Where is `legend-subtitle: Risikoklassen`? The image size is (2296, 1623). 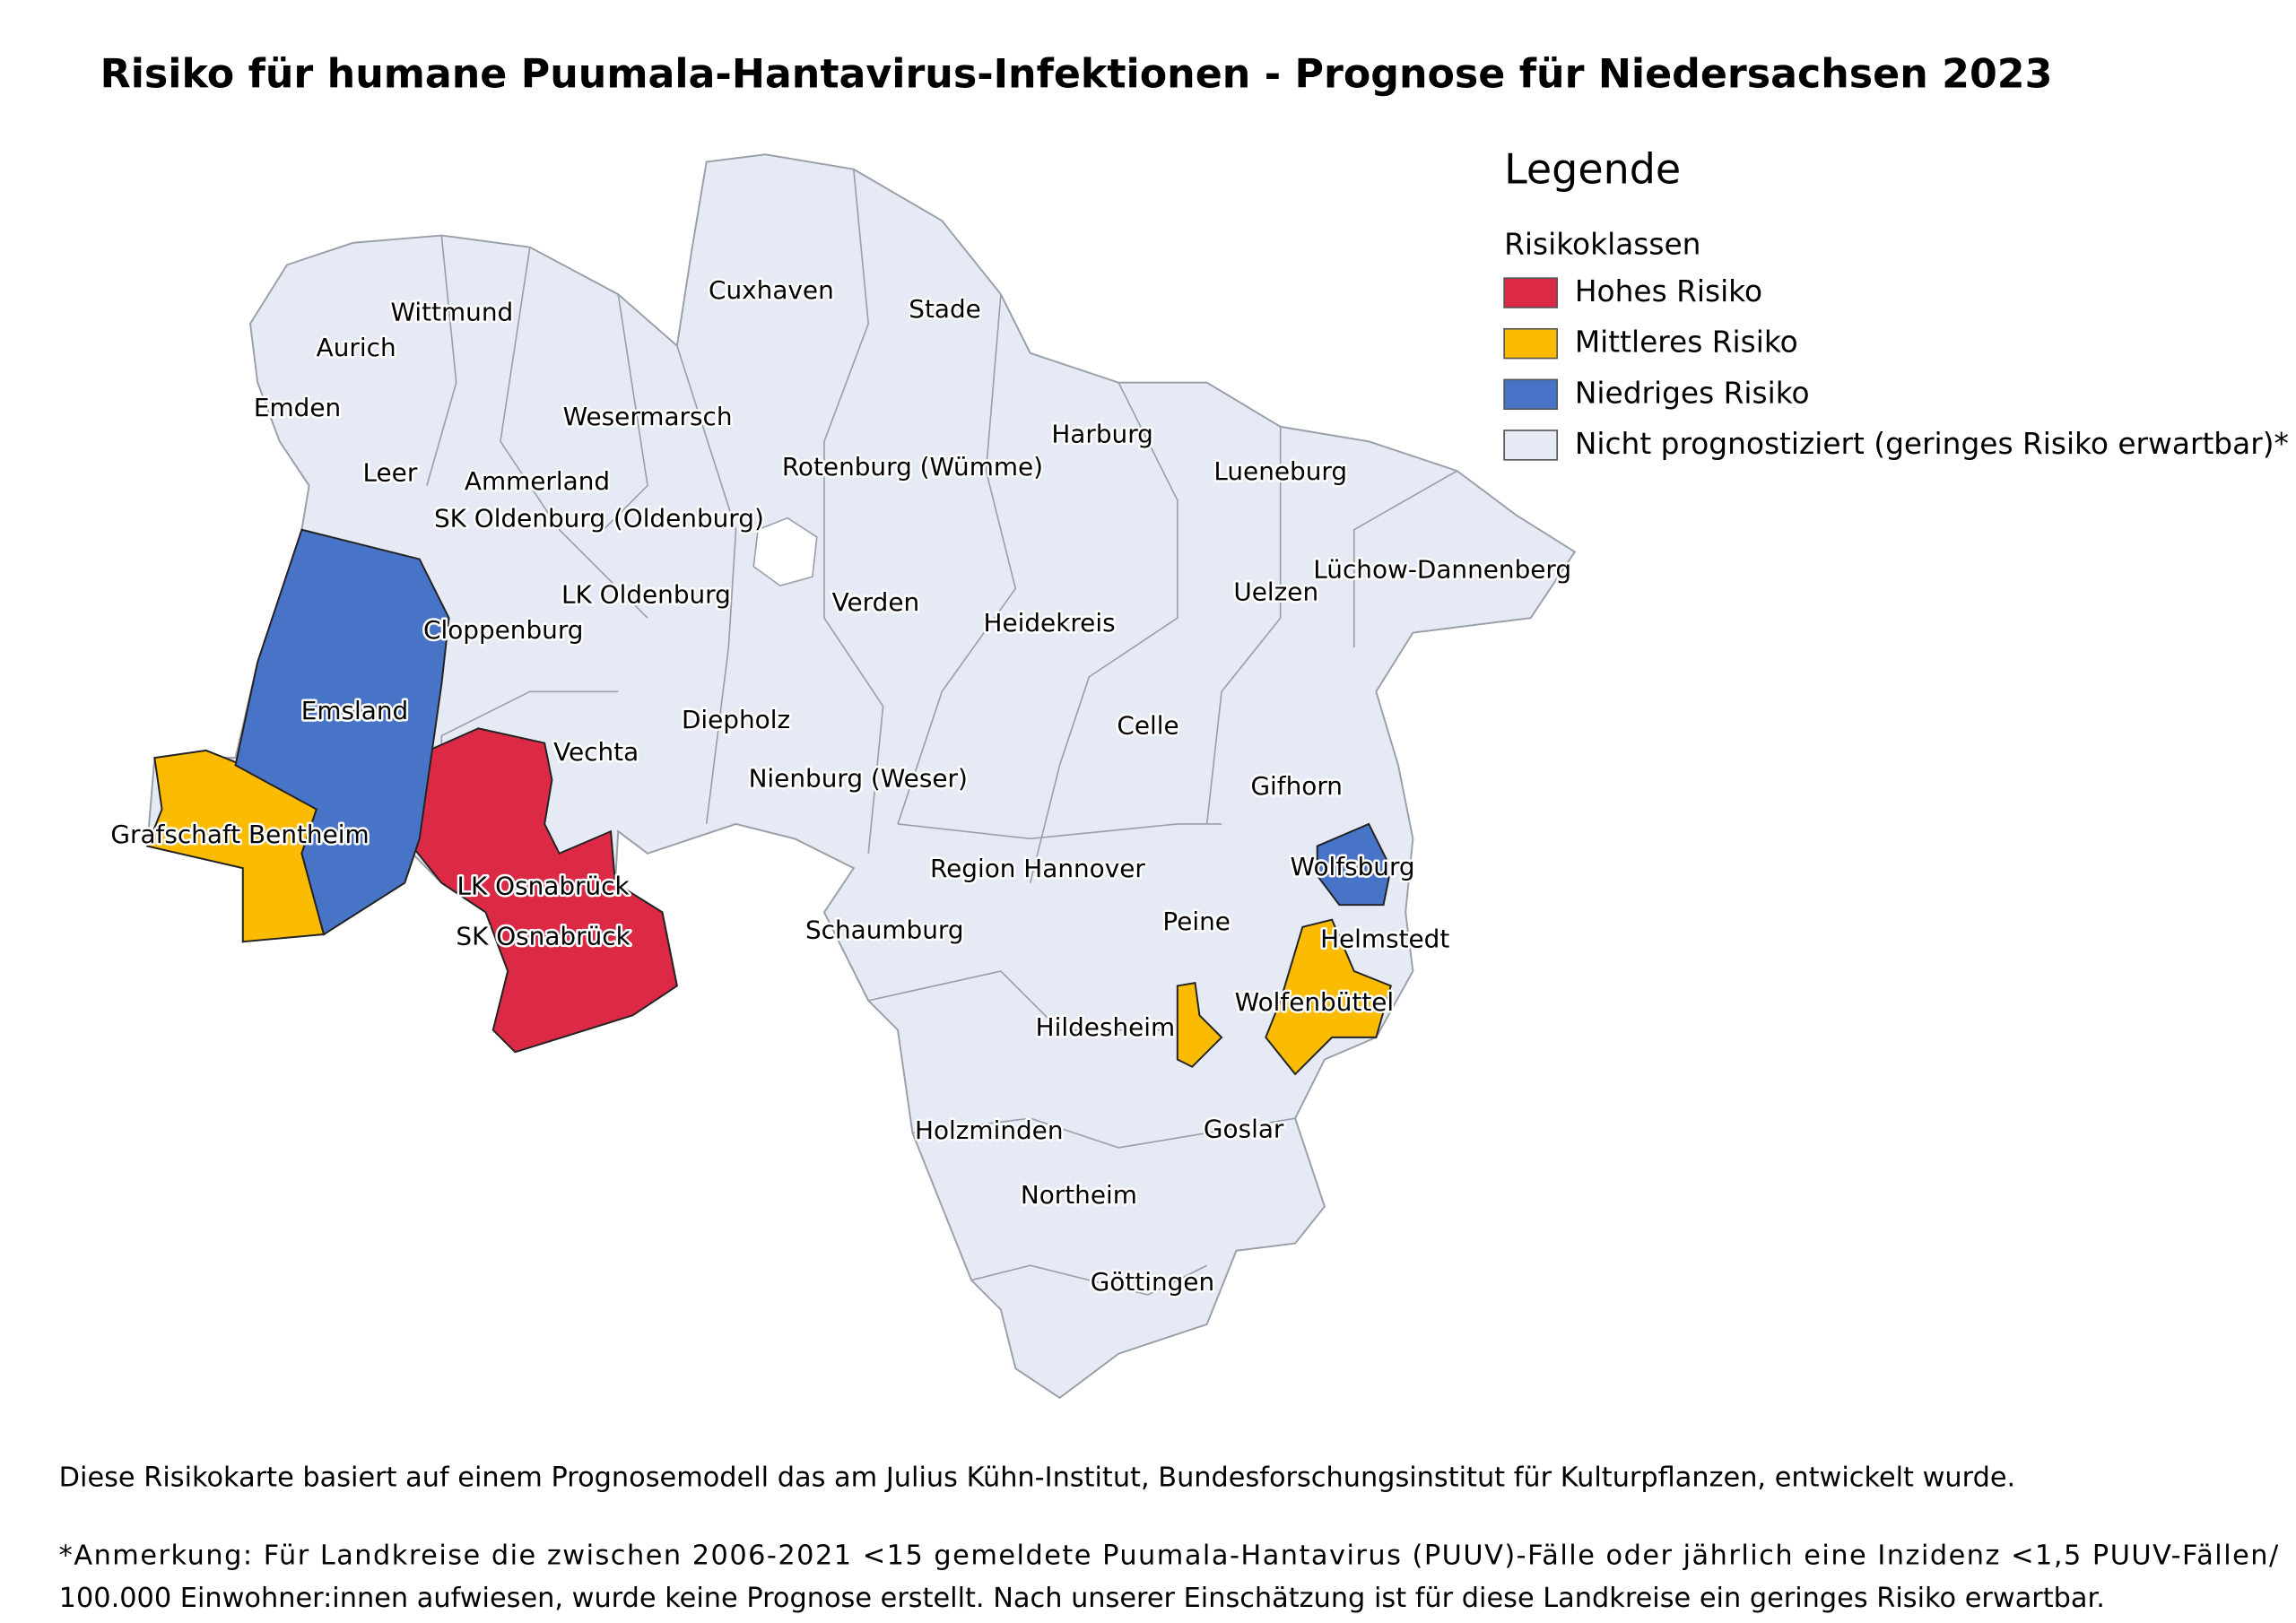
legend-subtitle: Risikoklassen is located at coordinates (1602, 245).